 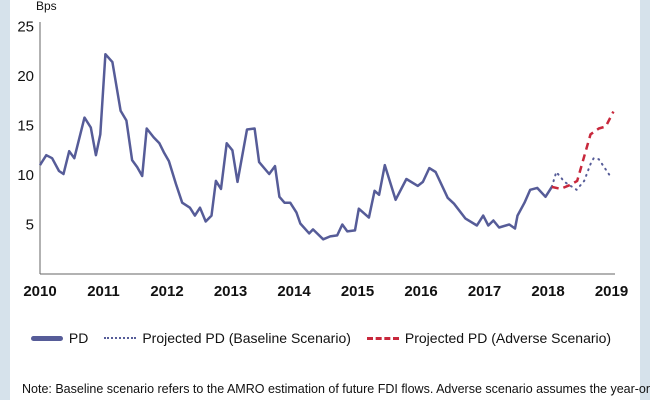 What do you see at coordinates (120, 338) in the screenshot?
I see `dotted-line-swatch-icon` at bounding box center [120, 338].